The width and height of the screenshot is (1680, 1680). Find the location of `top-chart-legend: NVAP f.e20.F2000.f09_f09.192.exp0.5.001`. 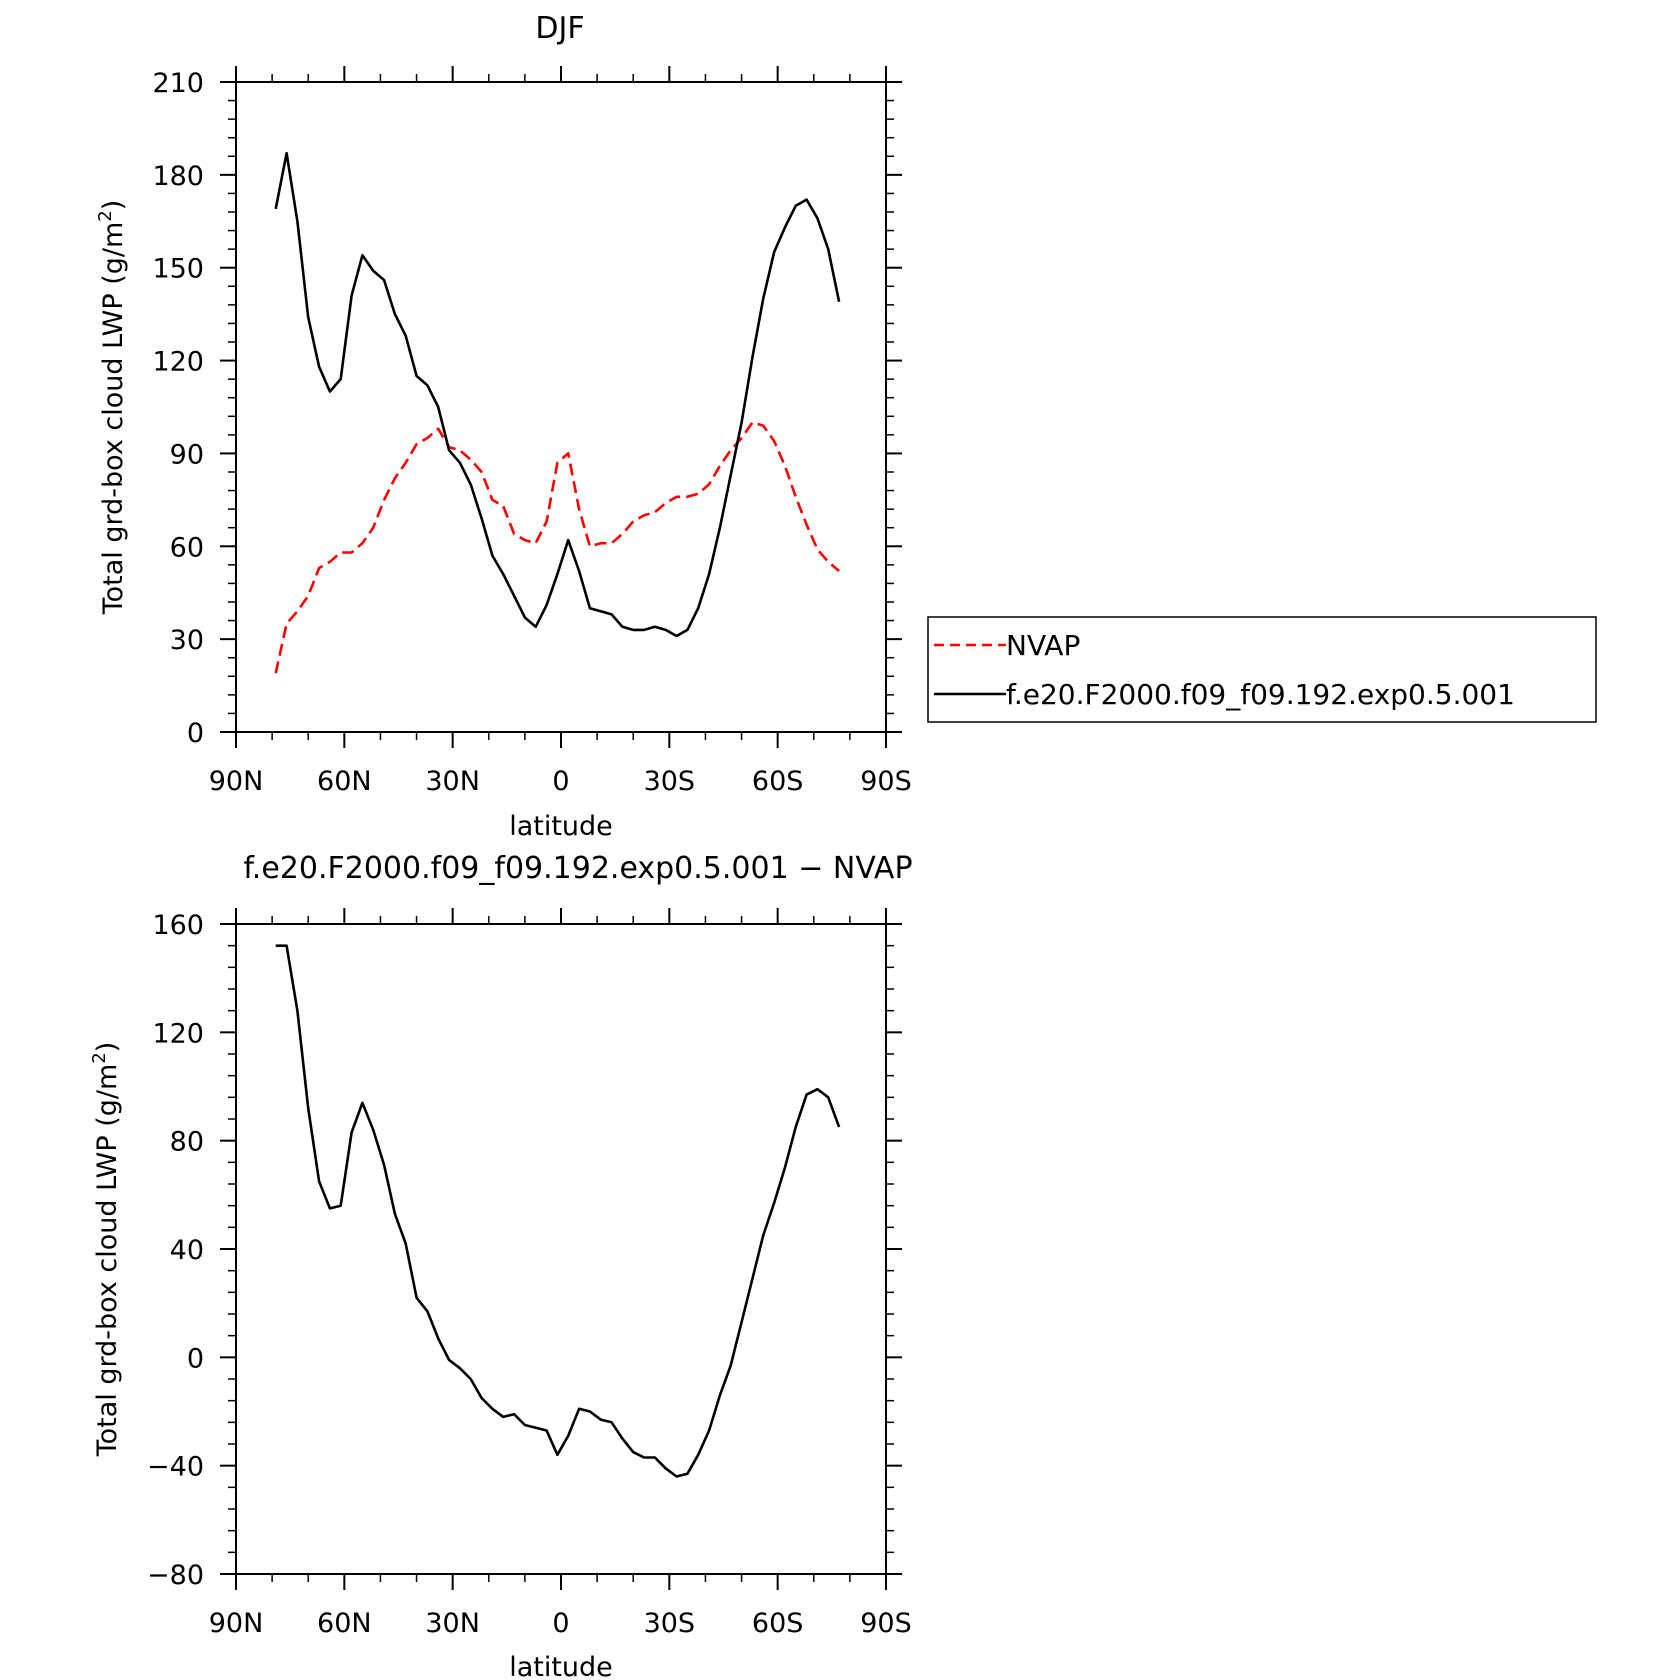

top-chart-legend: NVAP f.e20.F2000.f09_f09.192.exp0.5.001 is located at coordinates (1262, 669).